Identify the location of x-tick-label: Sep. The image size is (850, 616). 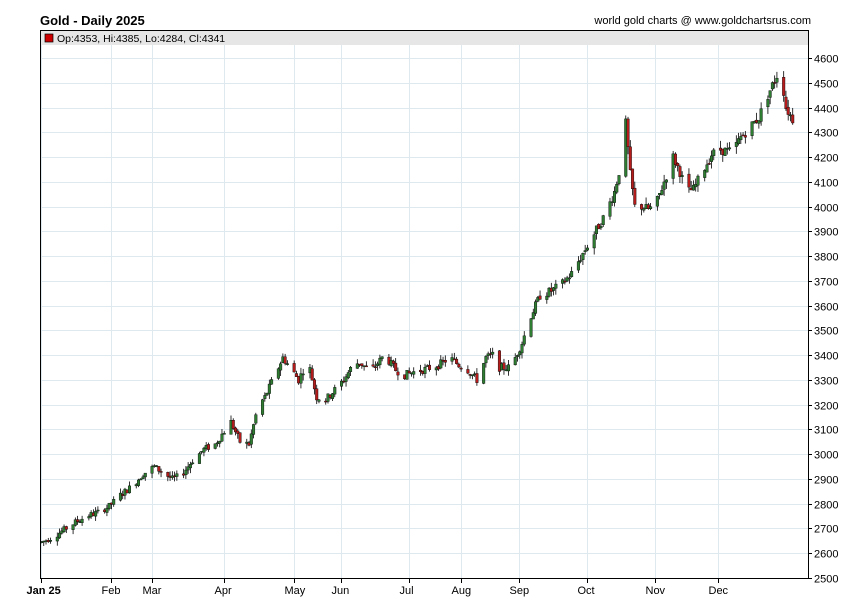
(520, 591).